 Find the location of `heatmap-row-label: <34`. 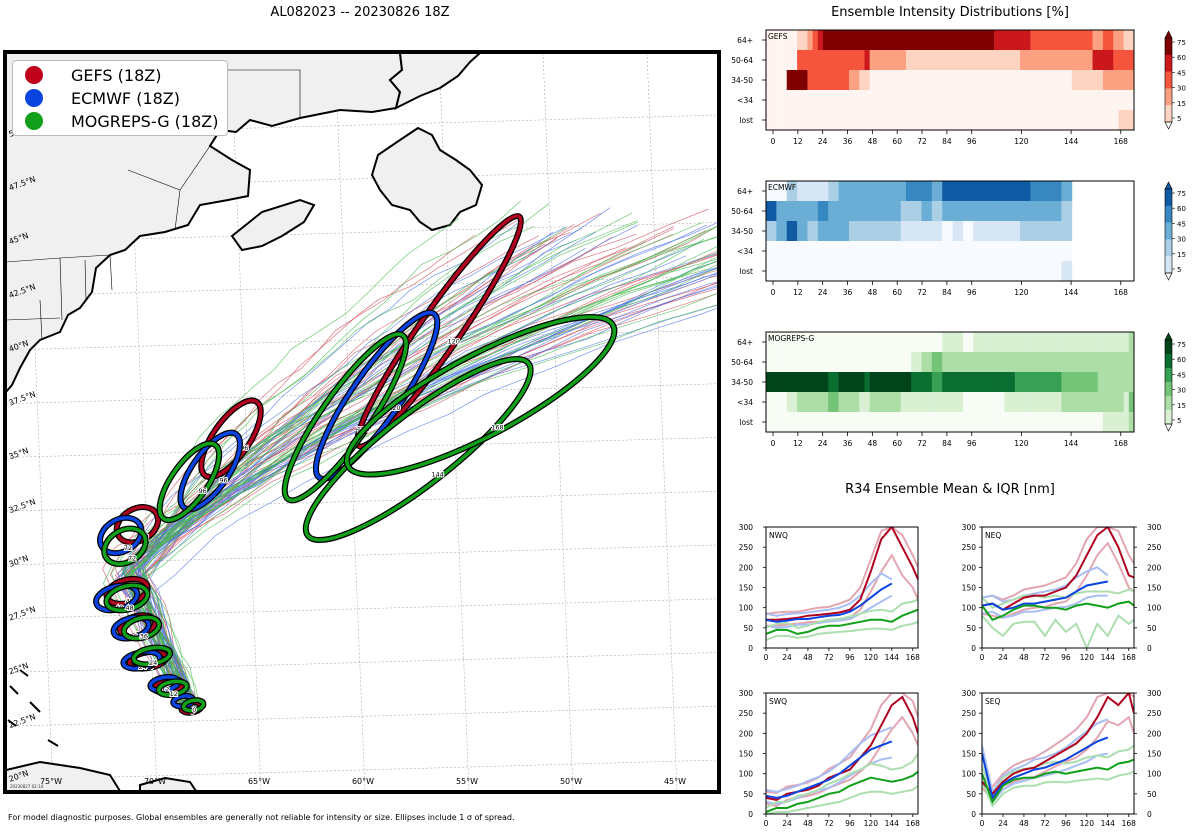

heatmap-row-label: <34 is located at coordinates (745, 100).